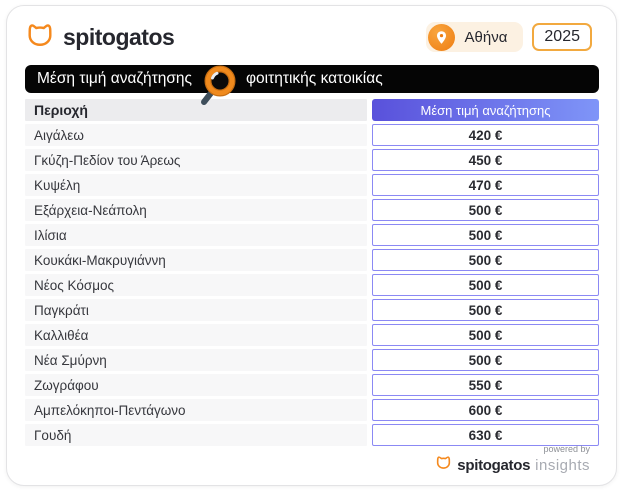  What do you see at coordinates (486, 37) in the screenshot?
I see `location-label: Αθήνα` at bounding box center [486, 37].